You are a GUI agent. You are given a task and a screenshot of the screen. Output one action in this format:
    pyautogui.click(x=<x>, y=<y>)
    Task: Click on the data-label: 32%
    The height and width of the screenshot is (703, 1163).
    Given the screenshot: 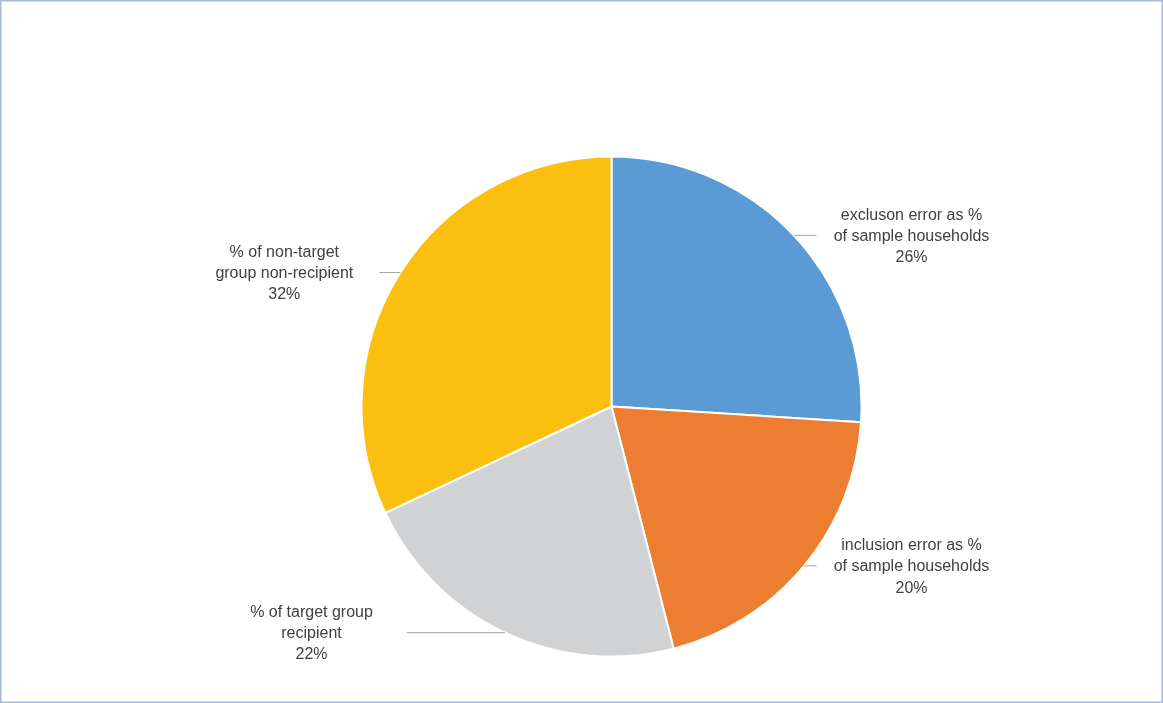 What is the action you would take?
    pyautogui.click(x=284, y=294)
    